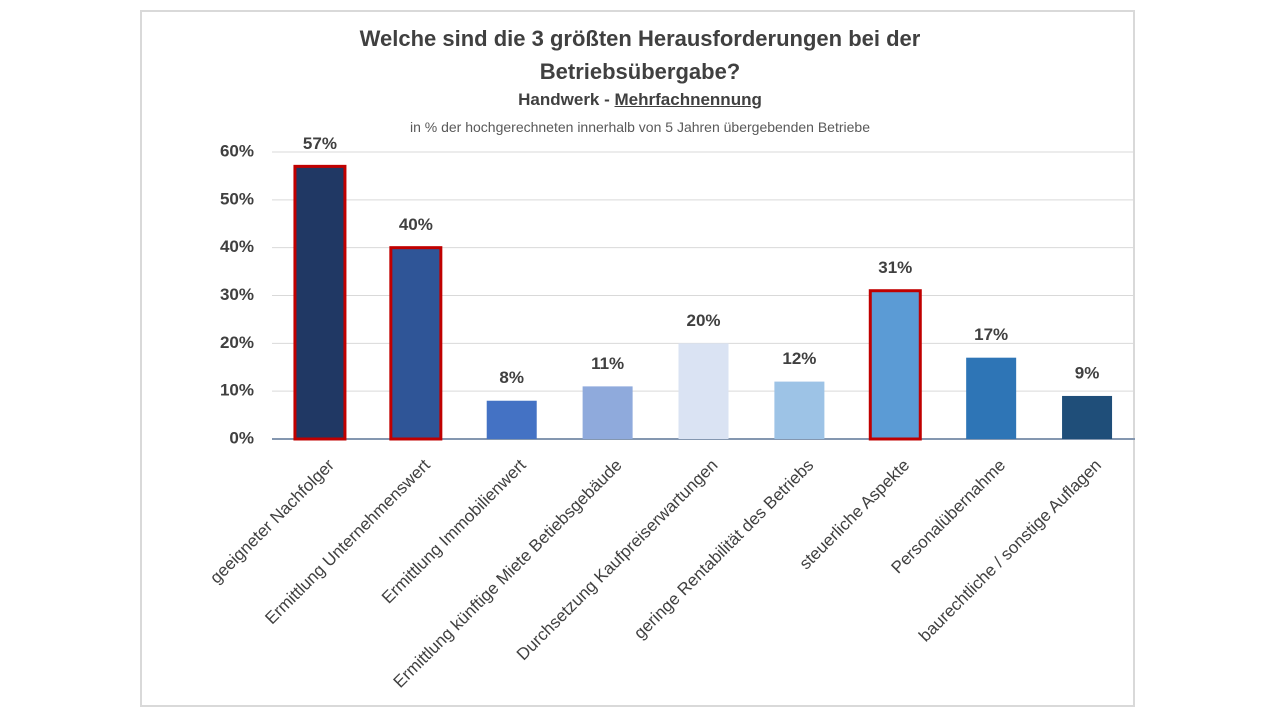 The image size is (1280, 720). Describe the element at coordinates (320, 143) in the screenshot. I see `data-label: 57%` at that location.